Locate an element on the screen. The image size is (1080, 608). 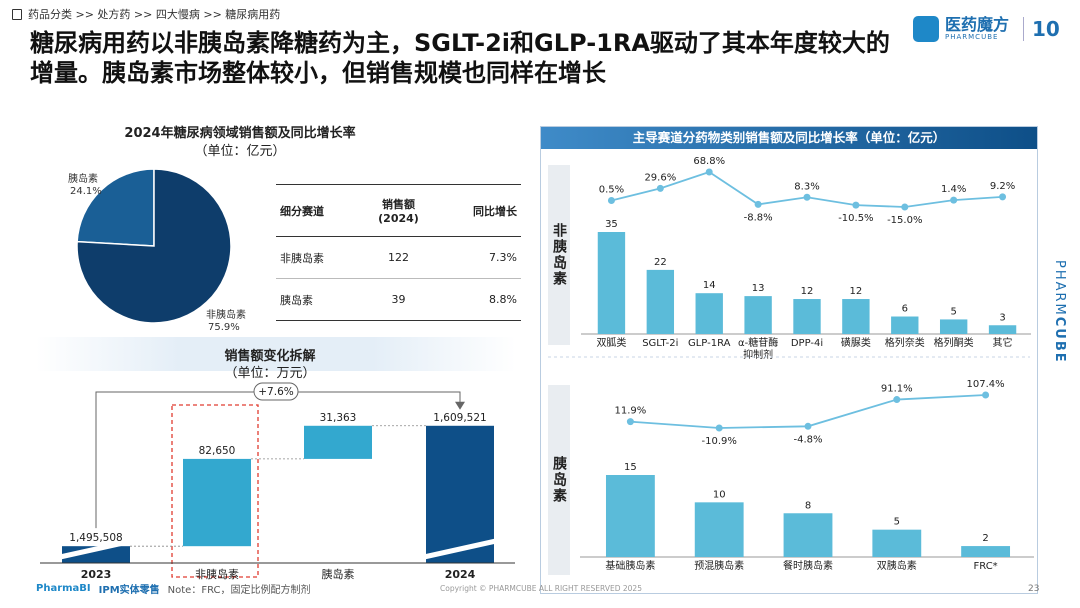
bar-value-label: 5 is located at coordinates (897, 522).